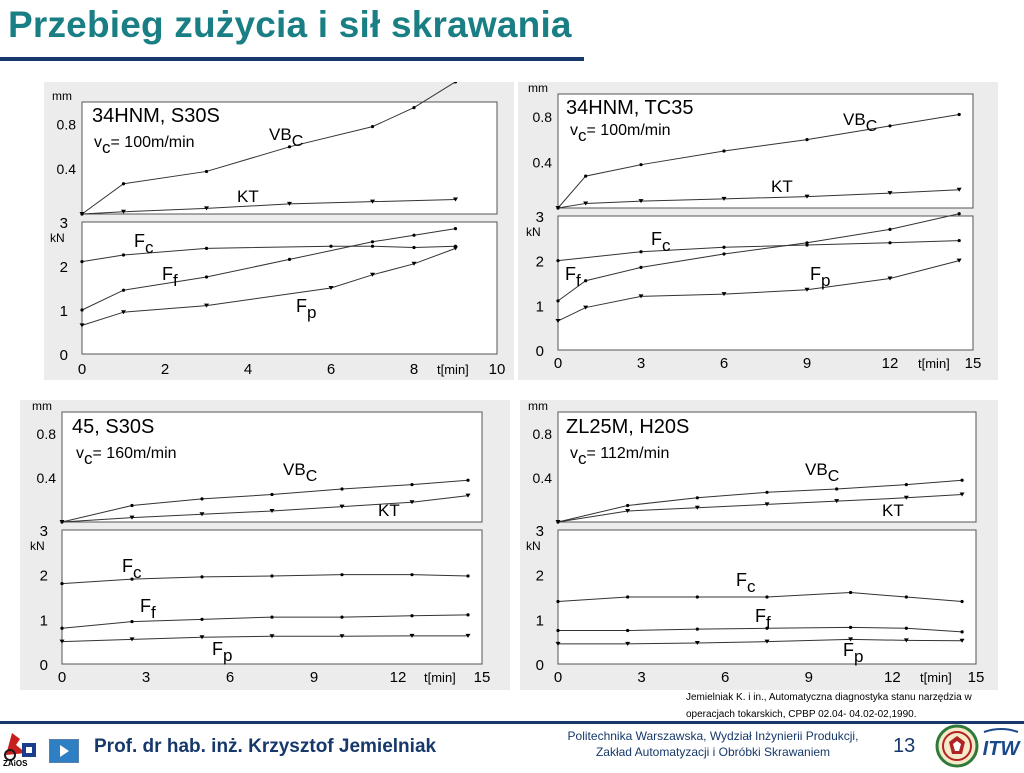  Describe the element at coordinates (765, 151) in the screenshot. I see `chart-2-wear-plot-area` at that location.